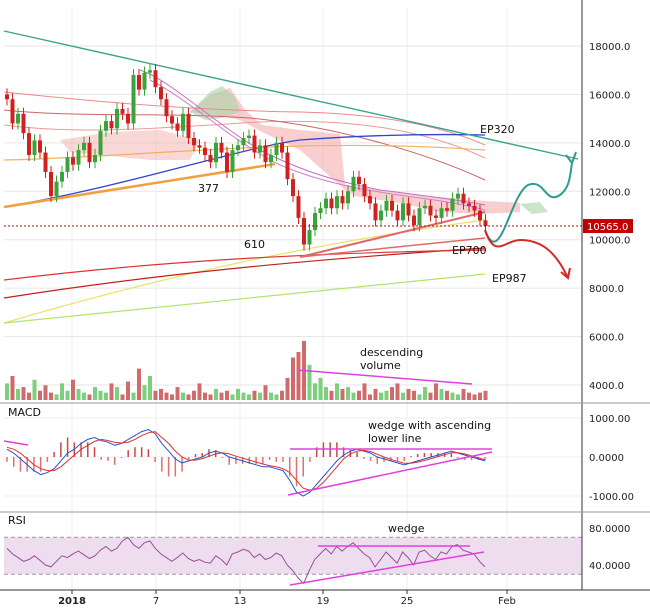 This screenshot has height=614, width=650. Describe the element at coordinates (606, 386) in the screenshot. I see `price-tick-label: 4000.0` at that location.